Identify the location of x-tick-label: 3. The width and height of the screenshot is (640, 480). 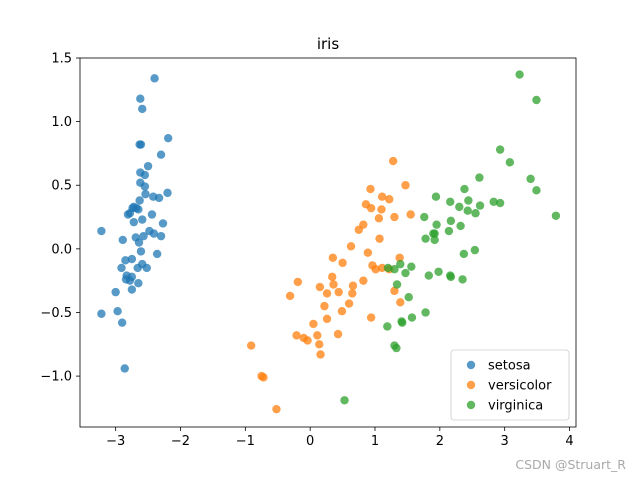
(505, 441).